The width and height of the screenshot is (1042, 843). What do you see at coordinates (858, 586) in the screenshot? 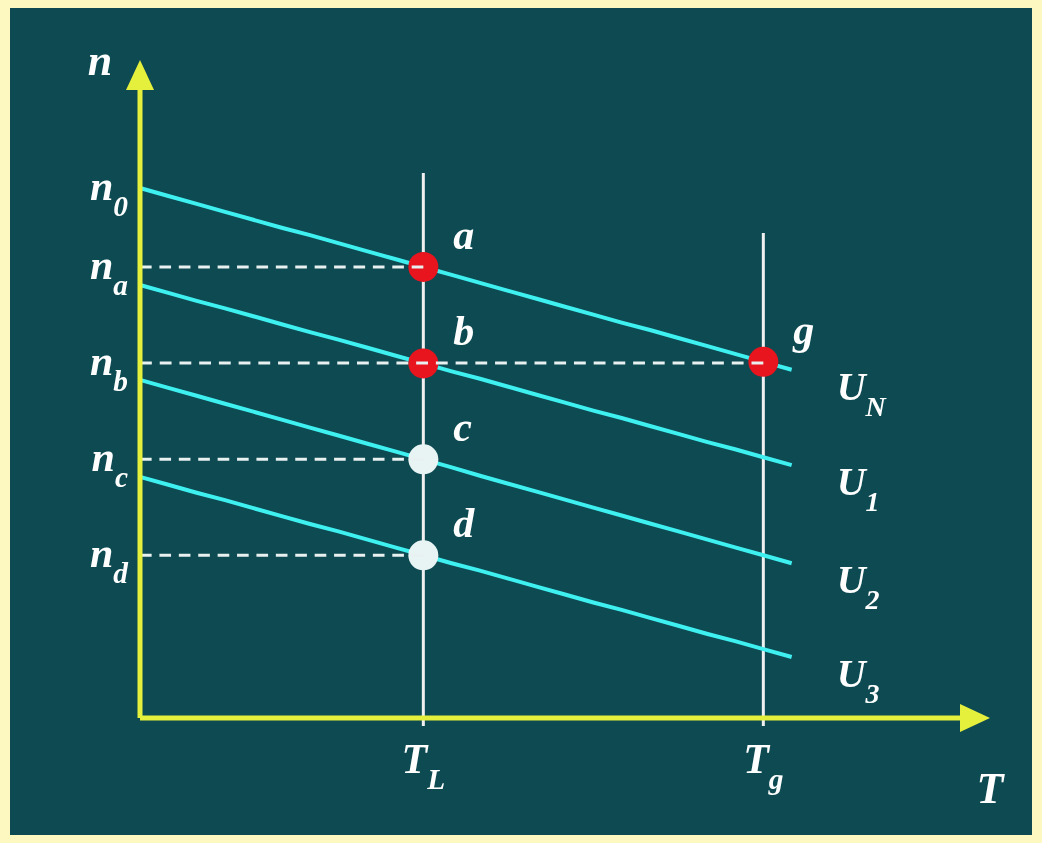
I see `series-label: U$_{2}$` at bounding box center [858, 586].